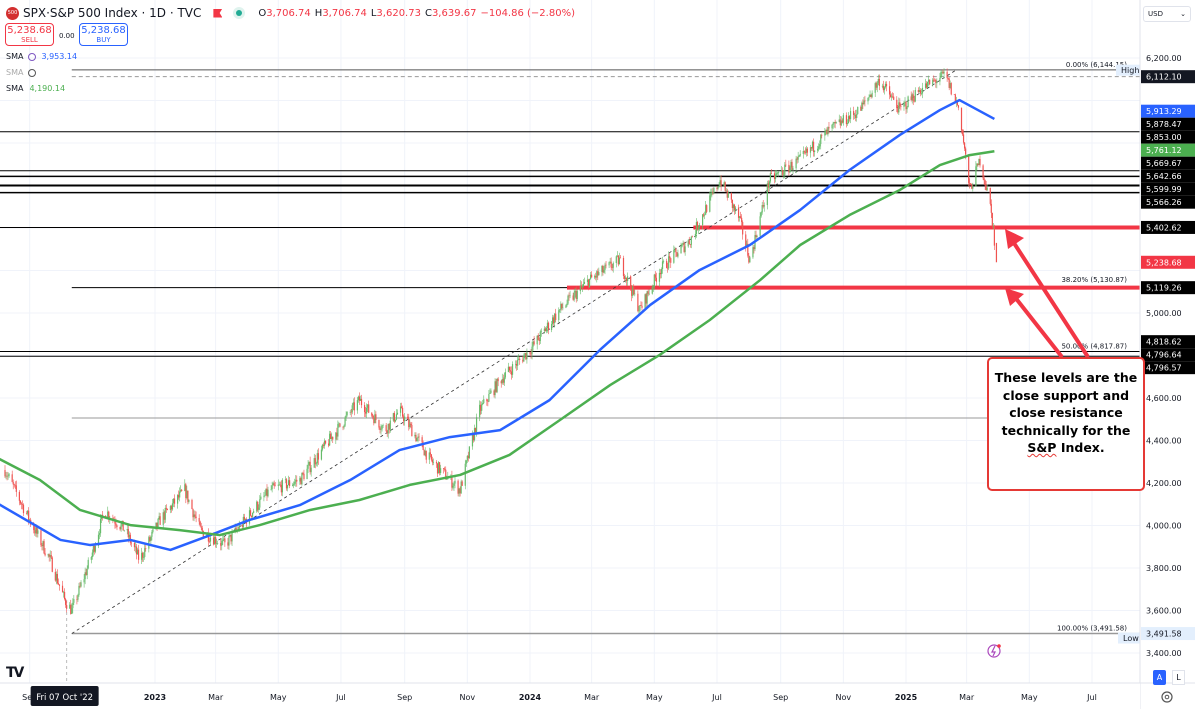 The width and height of the screenshot is (1195, 709). I want to click on symbol-ticker: SPX, so click(35, 13).